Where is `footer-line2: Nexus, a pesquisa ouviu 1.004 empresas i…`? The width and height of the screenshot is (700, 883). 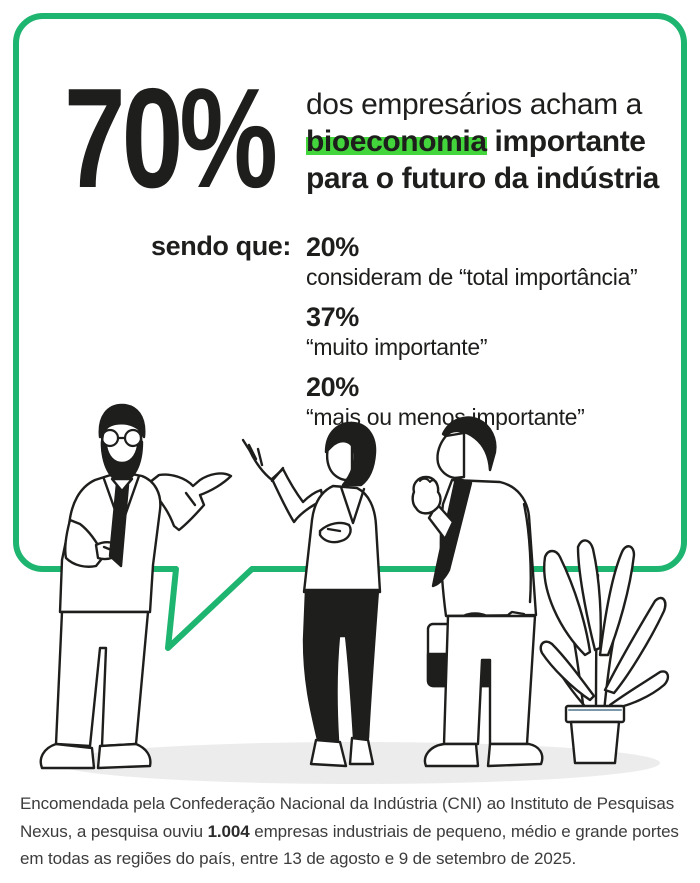 footer-line2: Nexus, a pesquisa ouviu 1.004 empresas i… is located at coordinates (353, 832).